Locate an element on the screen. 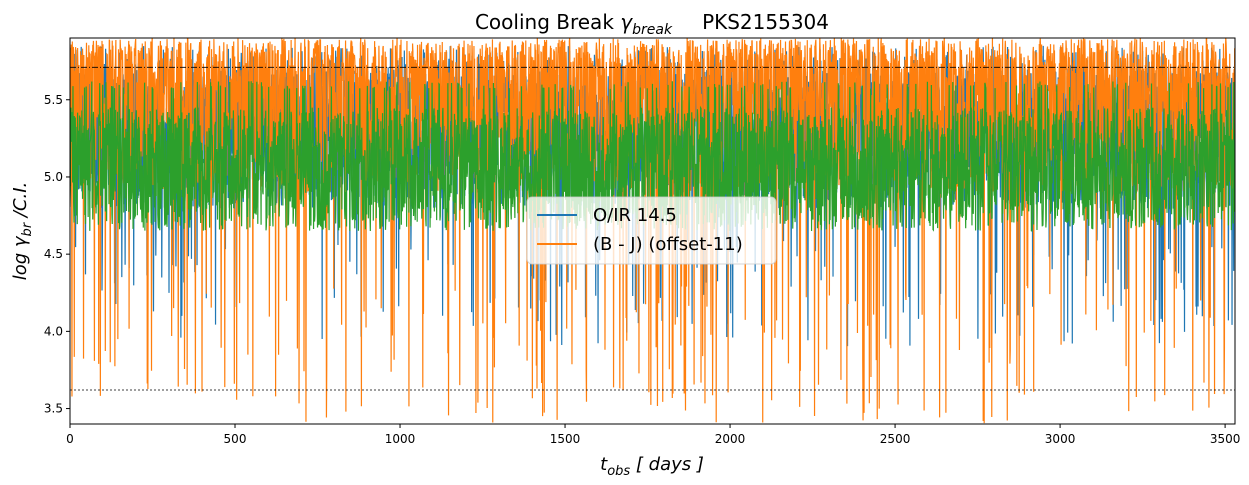  x-tick-label: 1500 is located at coordinates (565, 439).